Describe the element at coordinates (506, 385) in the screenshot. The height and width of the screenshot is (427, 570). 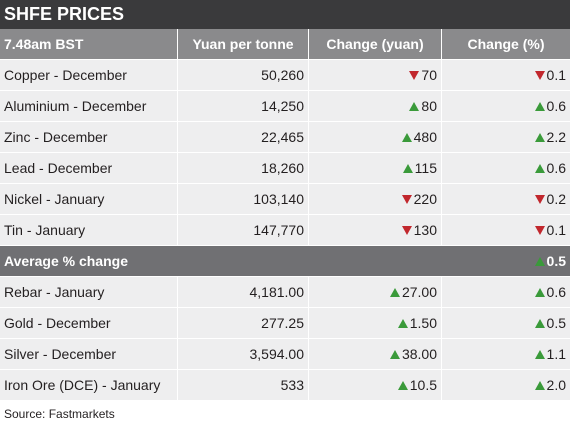
I see `change-pct-cell: 2.0` at that location.